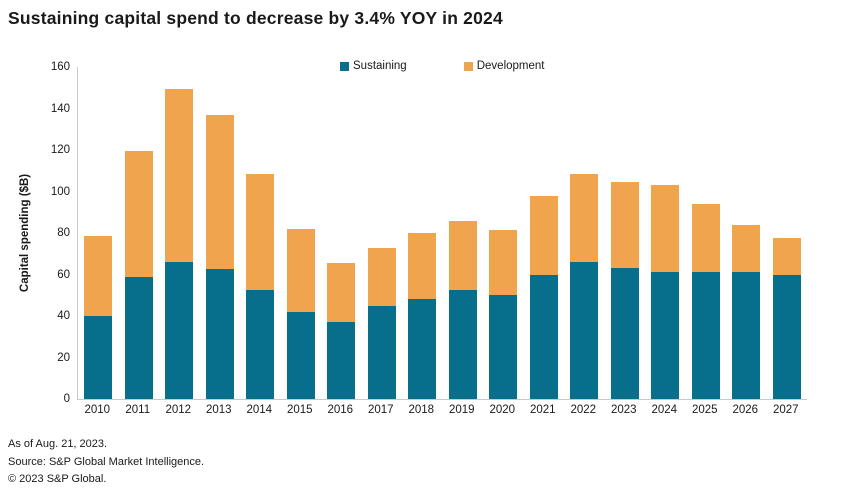 The image size is (850, 495). I want to click on bar-slot-2026, so click(746, 233).